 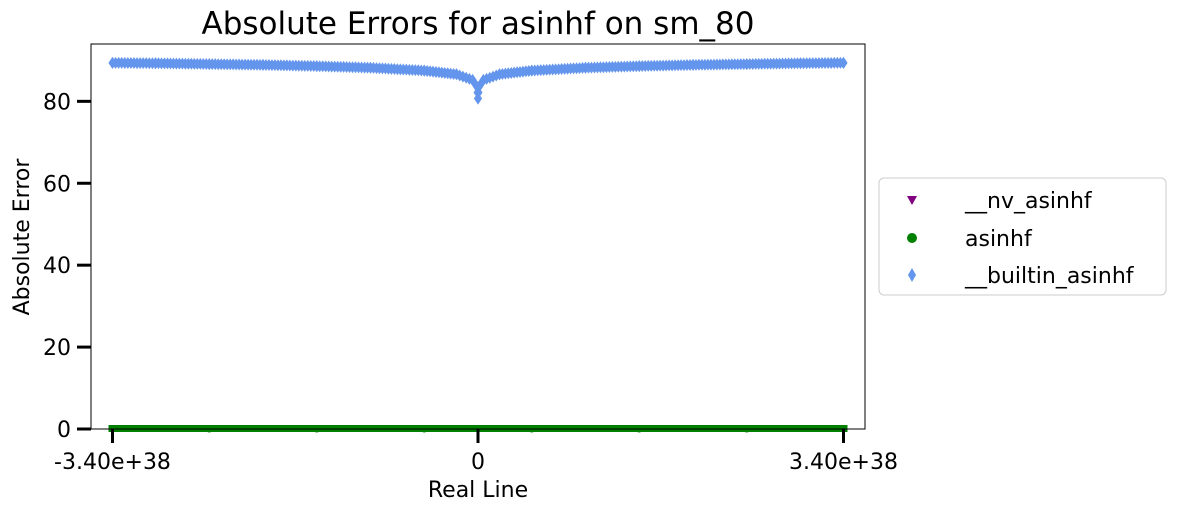 I want to click on legend-label: __nv_asinhf, so click(x=1028, y=201).